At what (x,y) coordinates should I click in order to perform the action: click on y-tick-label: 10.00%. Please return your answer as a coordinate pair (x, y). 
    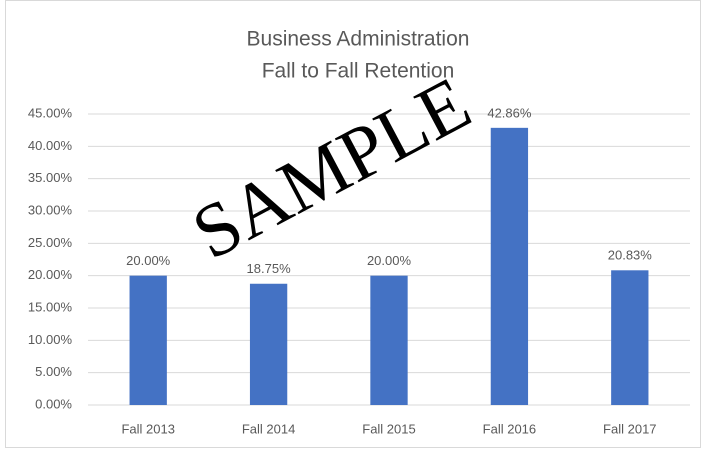
    Looking at the image, I should click on (50, 339).